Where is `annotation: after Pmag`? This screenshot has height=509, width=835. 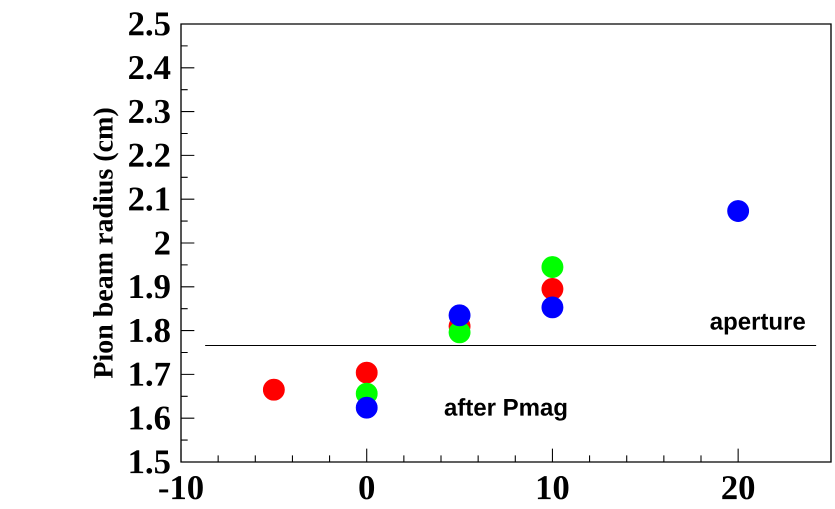
annotation: after Pmag is located at coordinates (505, 409).